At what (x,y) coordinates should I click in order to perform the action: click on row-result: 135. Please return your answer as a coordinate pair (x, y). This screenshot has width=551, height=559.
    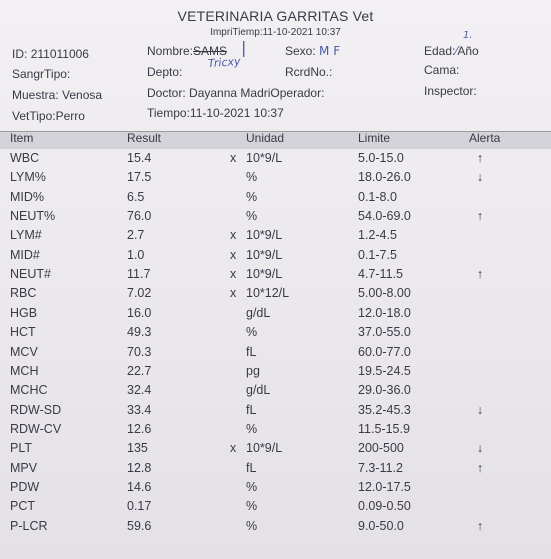
    Looking at the image, I should click on (137, 448).